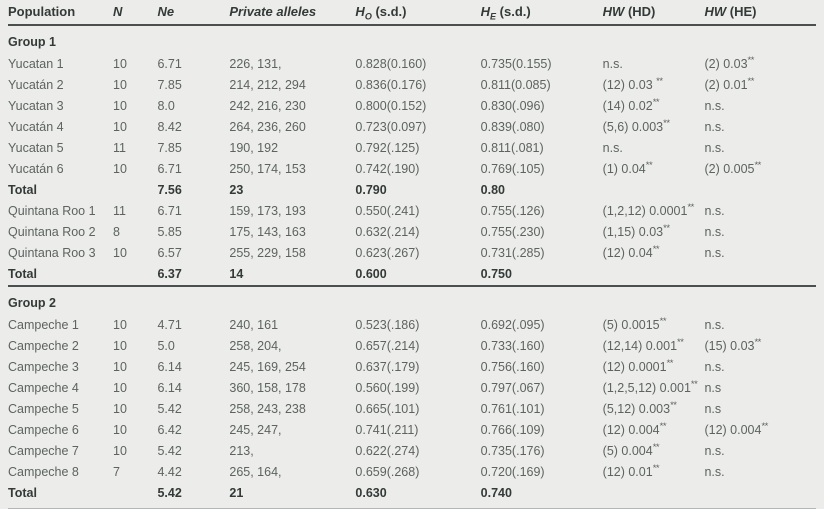 This screenshot has height=509, width=824. What do you see at coordinates (391, 64) in the screenshot?
I see `cell-ho-sd: 0.828(0.160)` at bounding box center [391, 64].